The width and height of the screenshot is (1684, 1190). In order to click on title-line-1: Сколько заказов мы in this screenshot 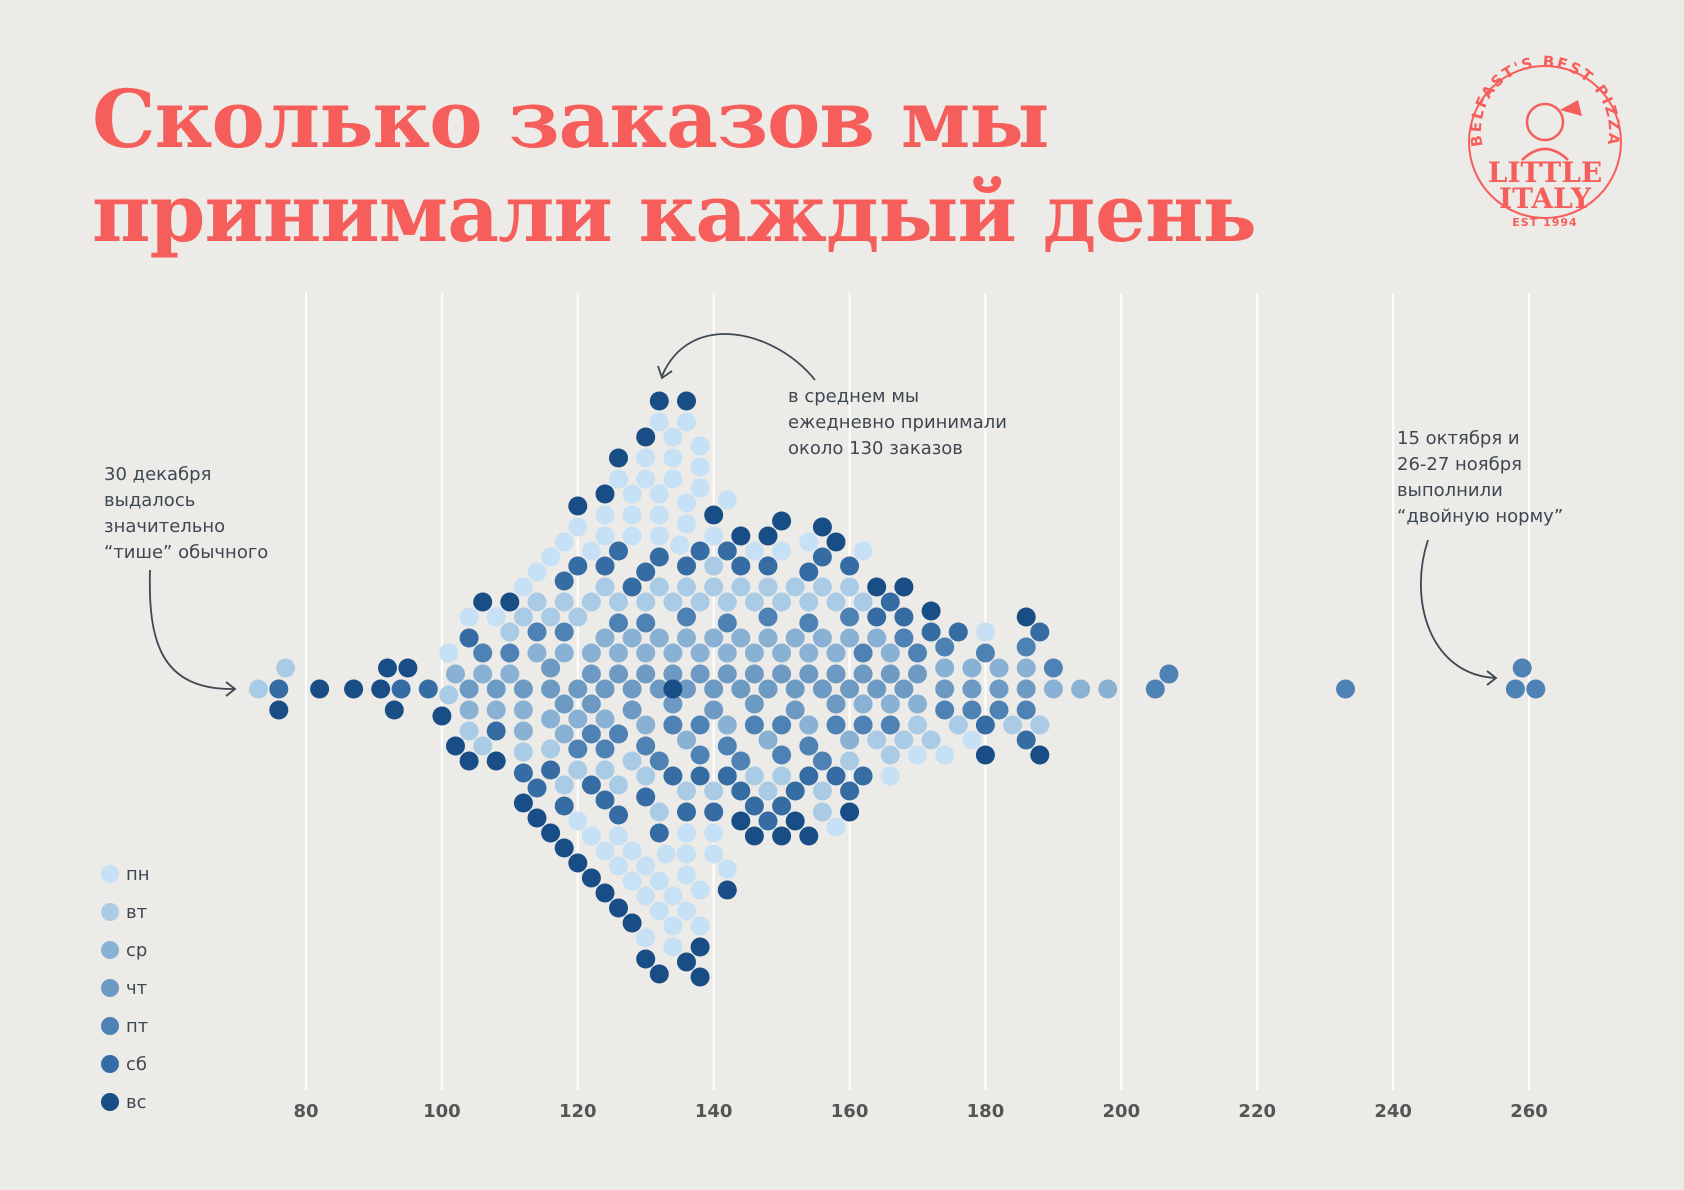, I will do `click(571, 119)`.